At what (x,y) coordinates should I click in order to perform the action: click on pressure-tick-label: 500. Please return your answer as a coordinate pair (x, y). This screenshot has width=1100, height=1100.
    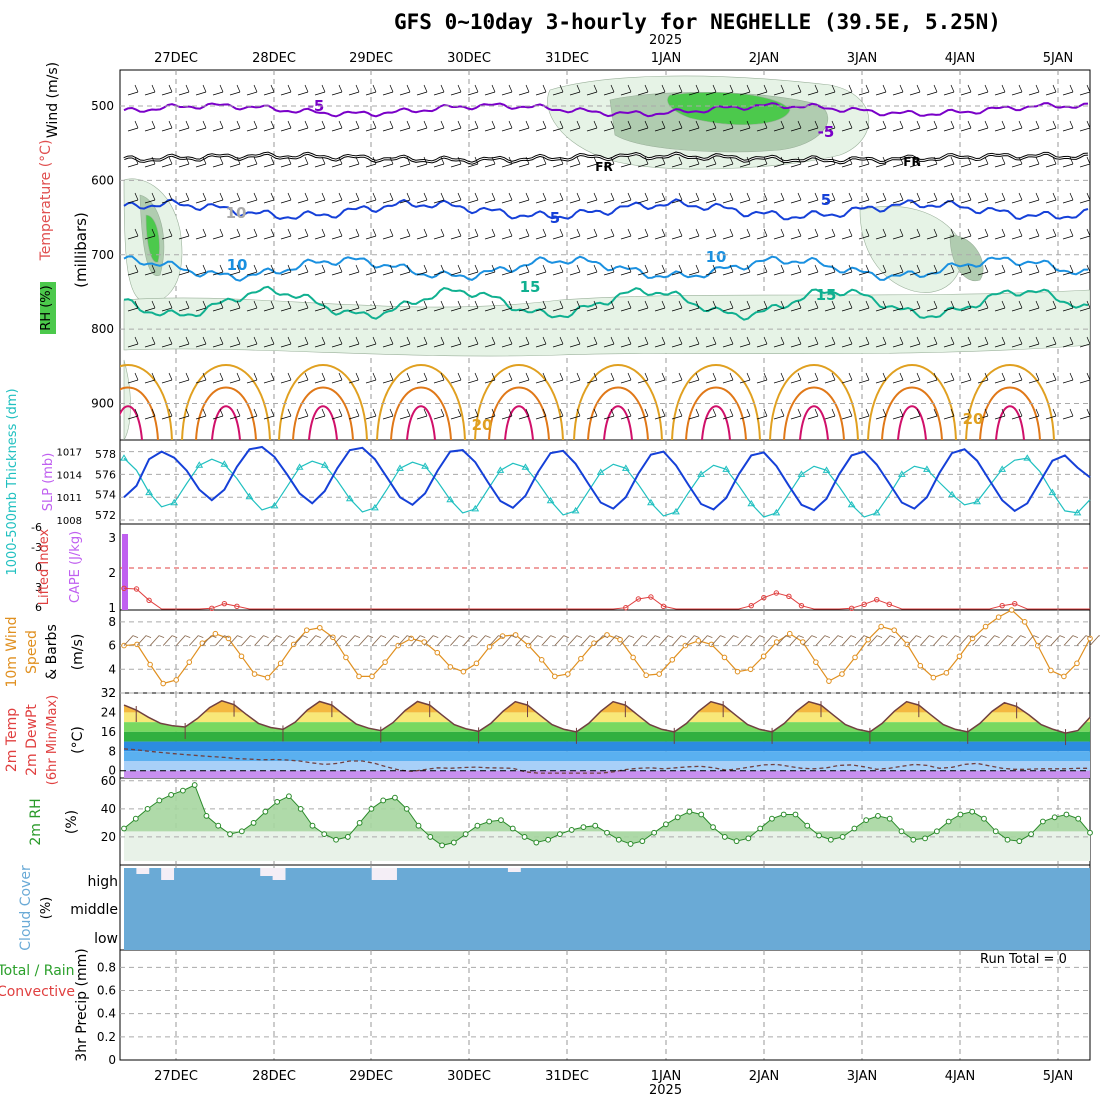
    Looking at the image, I should click on (102, 106).